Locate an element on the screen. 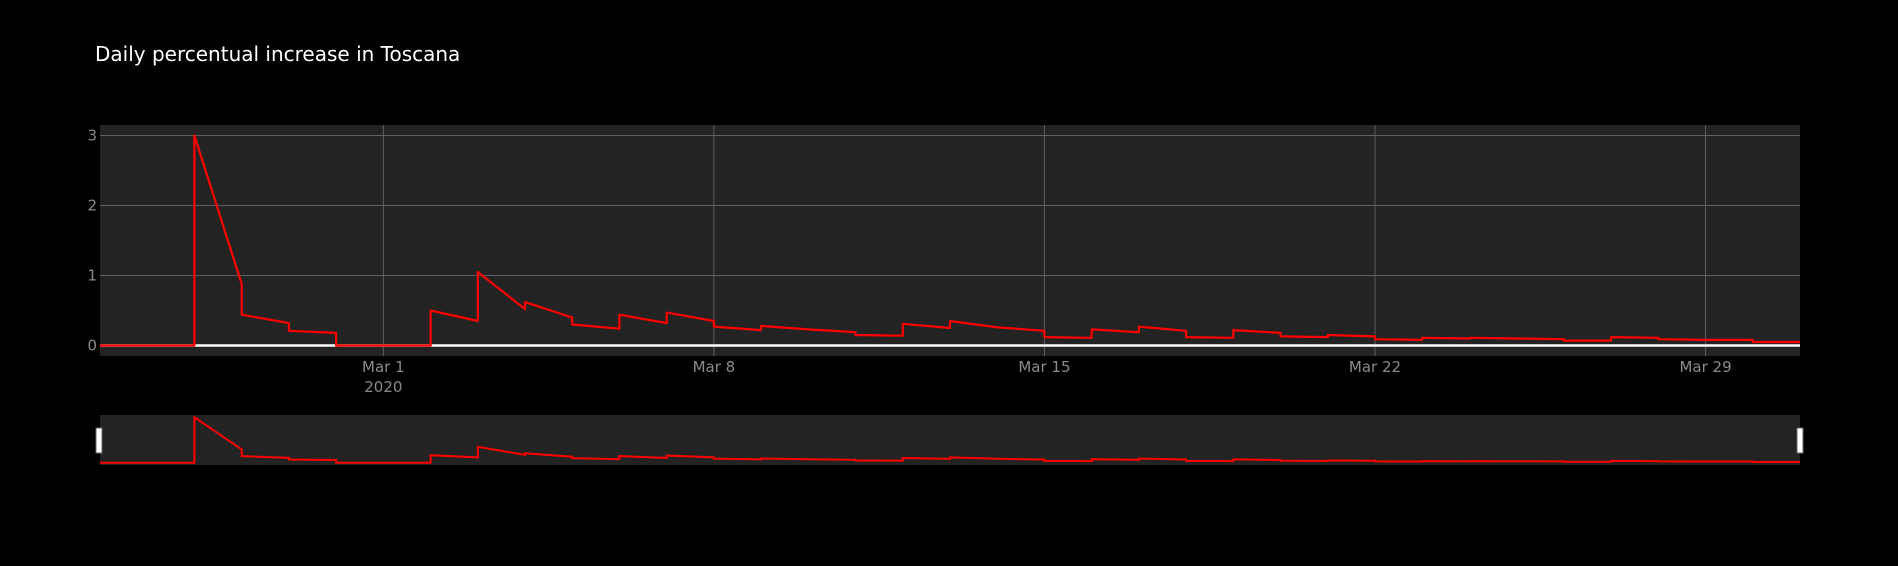  x-axis: Mar 1 2020 Mar 8 Mar 15 Mar 22 Mar 29 is located at coordinates (1047, 377).